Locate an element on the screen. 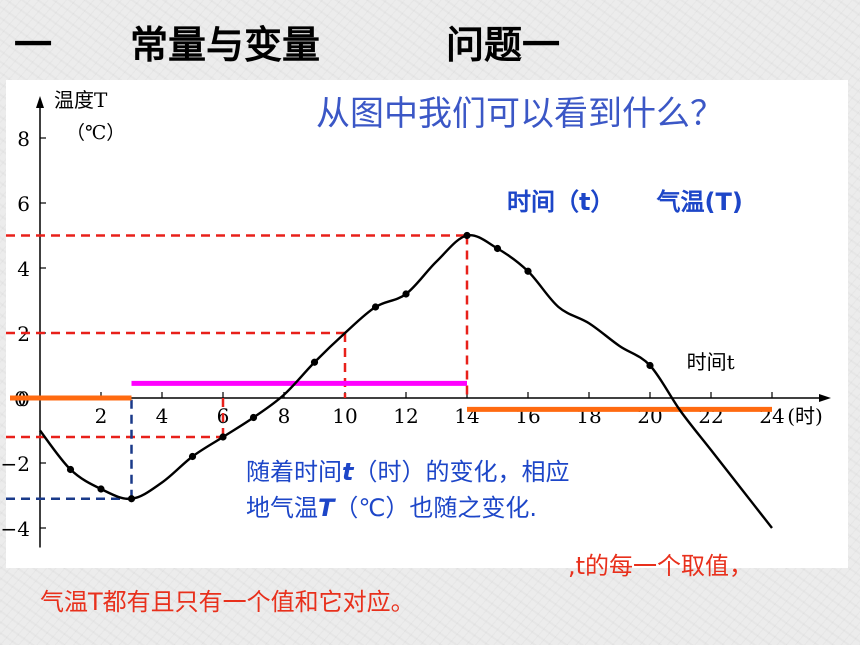 This screenshot has height=645, width=860. y-tick-label: 6 is located at coordinates (23, 204).